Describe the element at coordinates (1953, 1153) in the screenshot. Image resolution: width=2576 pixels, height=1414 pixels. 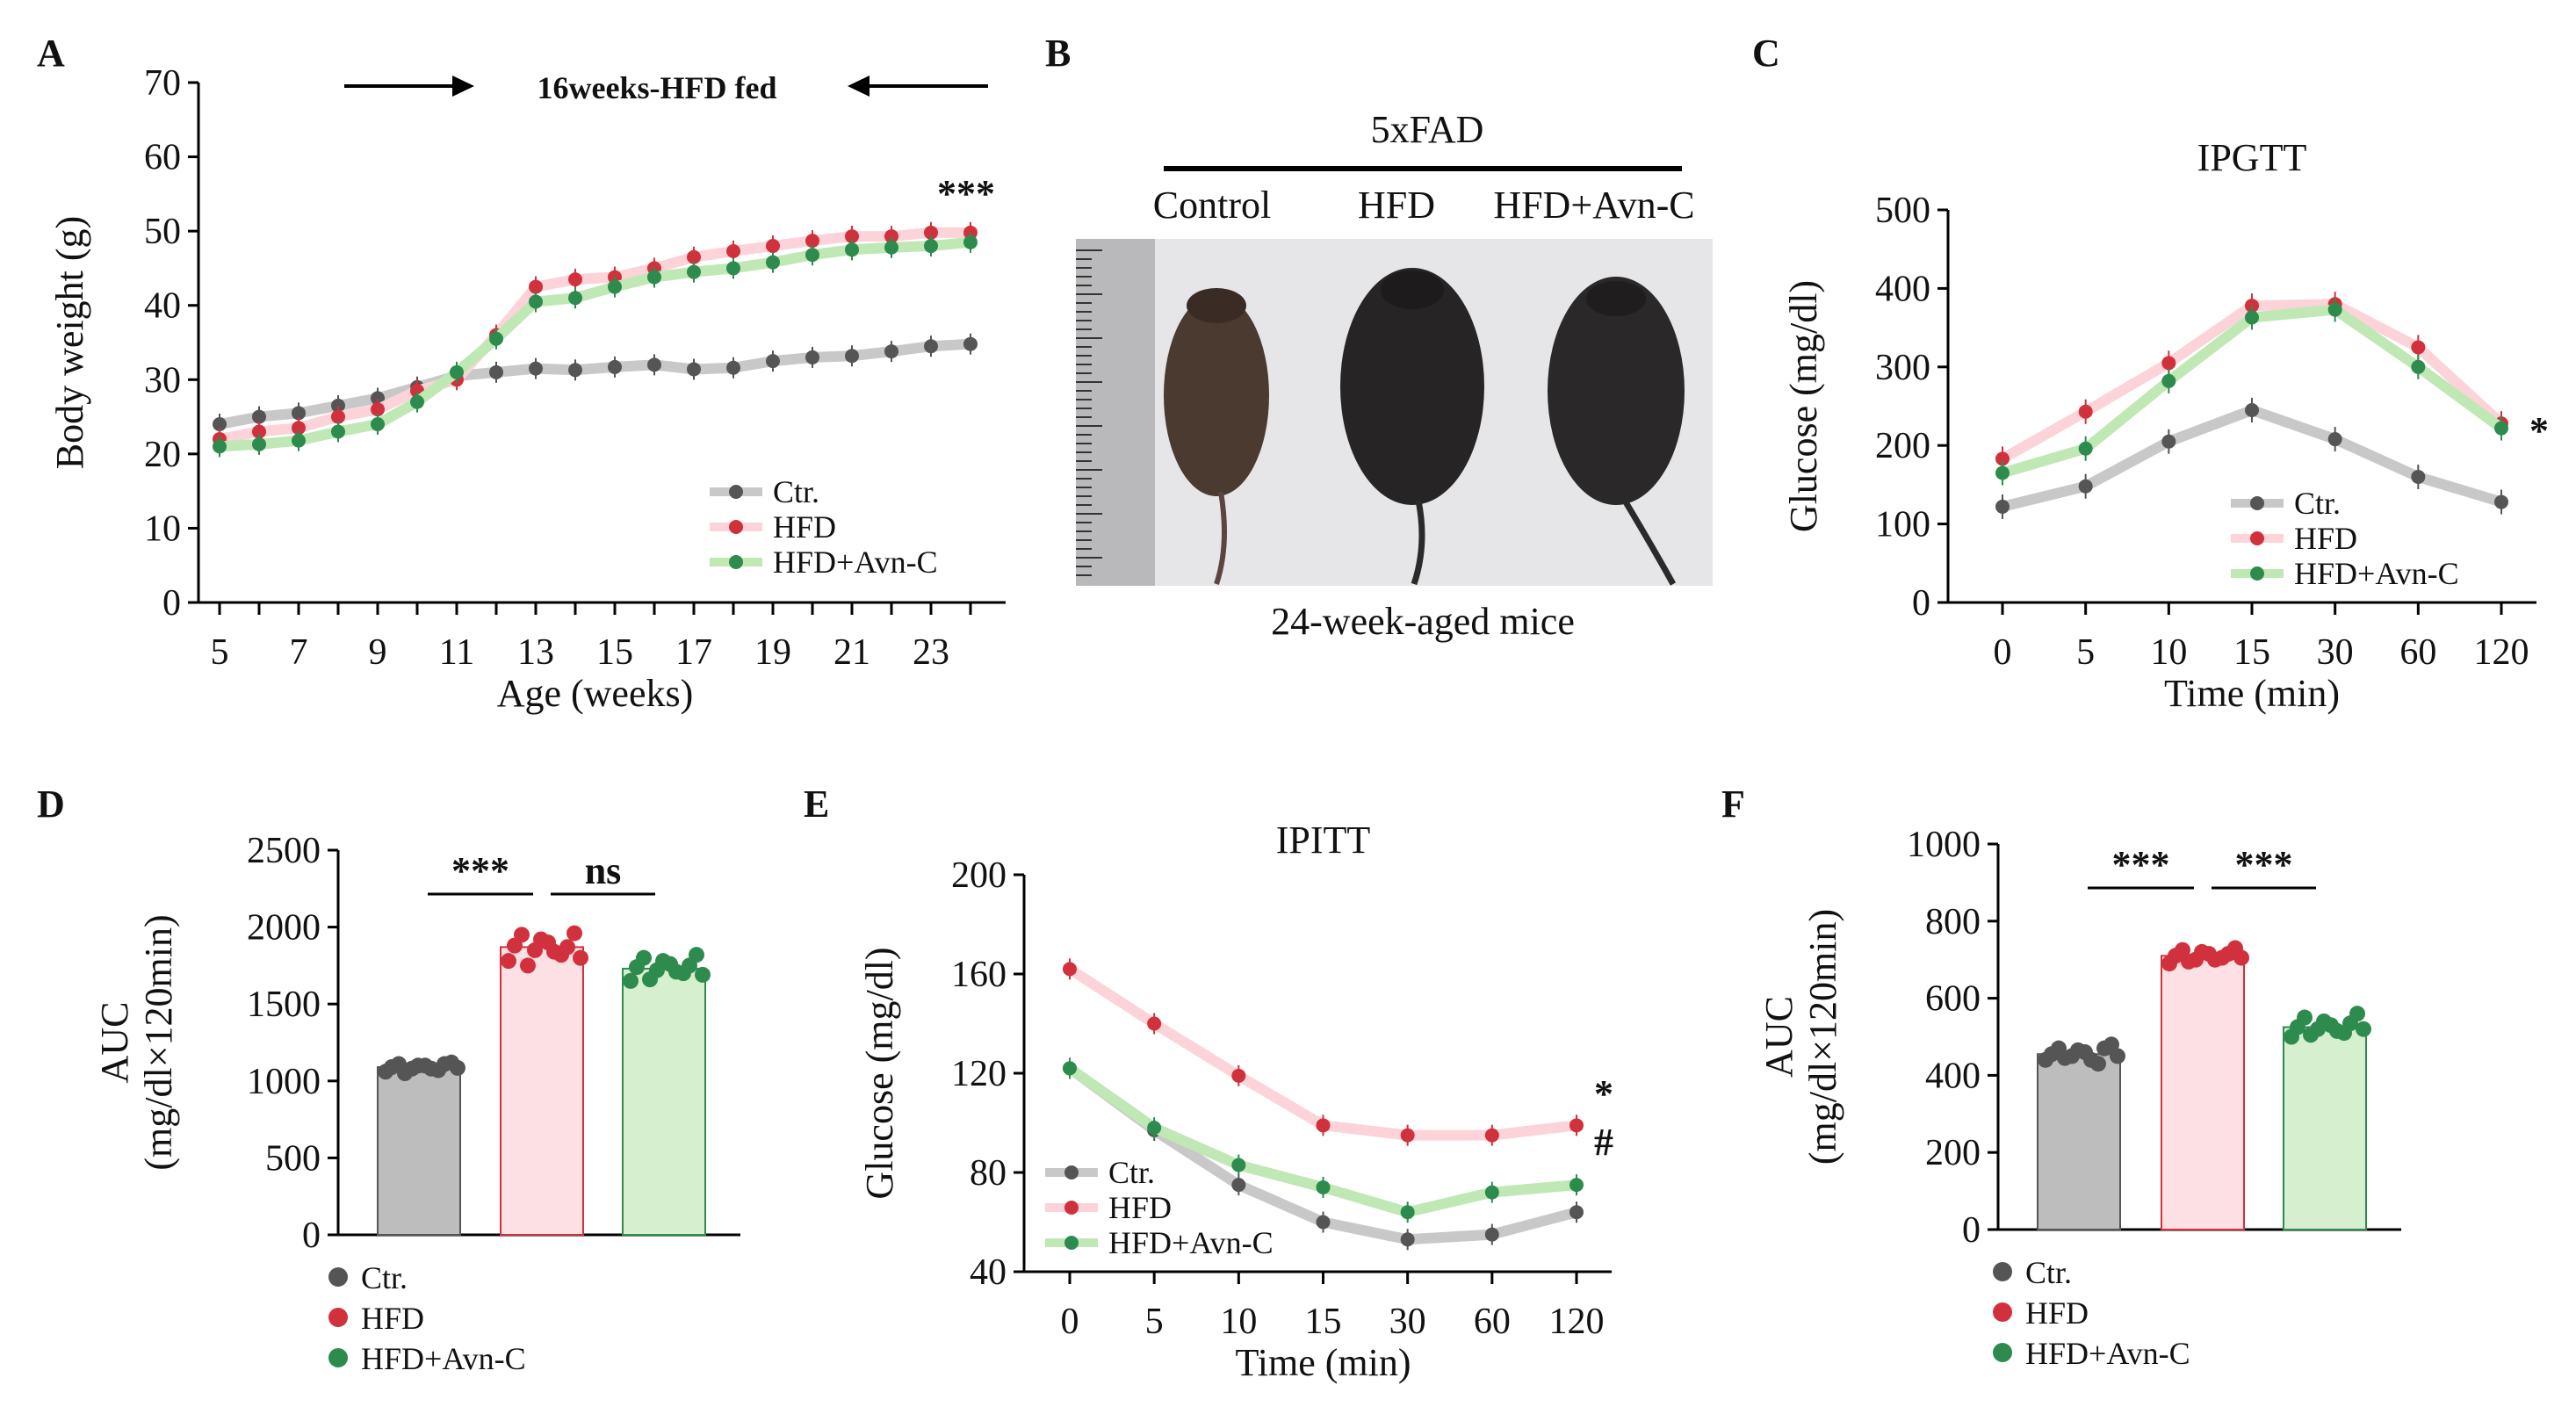
I see `y-tick-label: 200` at that location.